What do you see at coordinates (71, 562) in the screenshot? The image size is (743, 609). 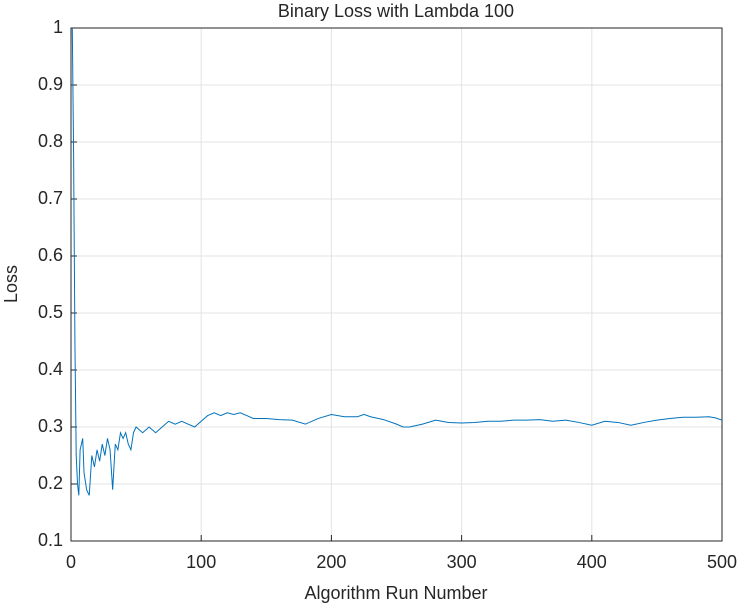 I see `x-tick-label: 0` at bounding box center [71, 562].